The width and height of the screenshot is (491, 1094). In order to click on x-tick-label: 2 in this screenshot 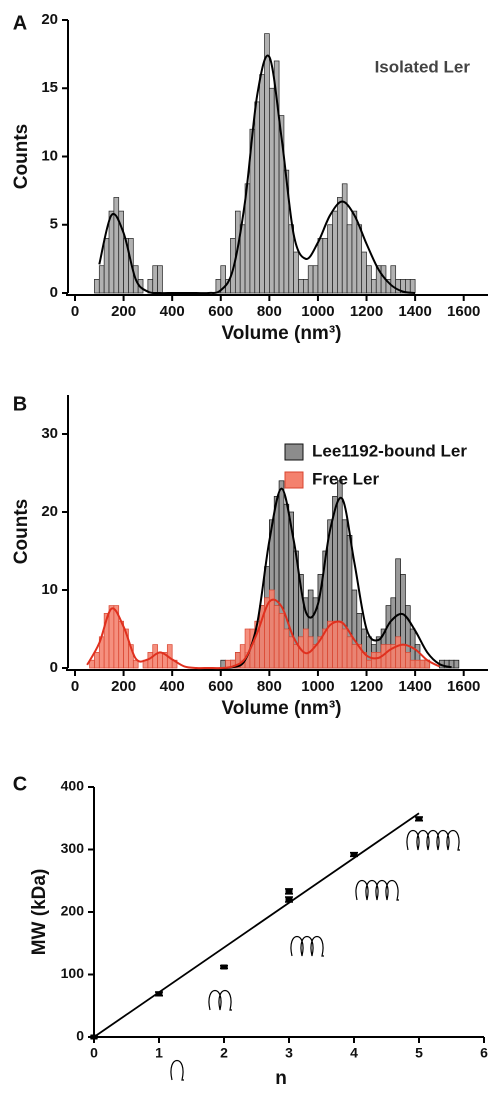, I will do `click(224, 1053)`.